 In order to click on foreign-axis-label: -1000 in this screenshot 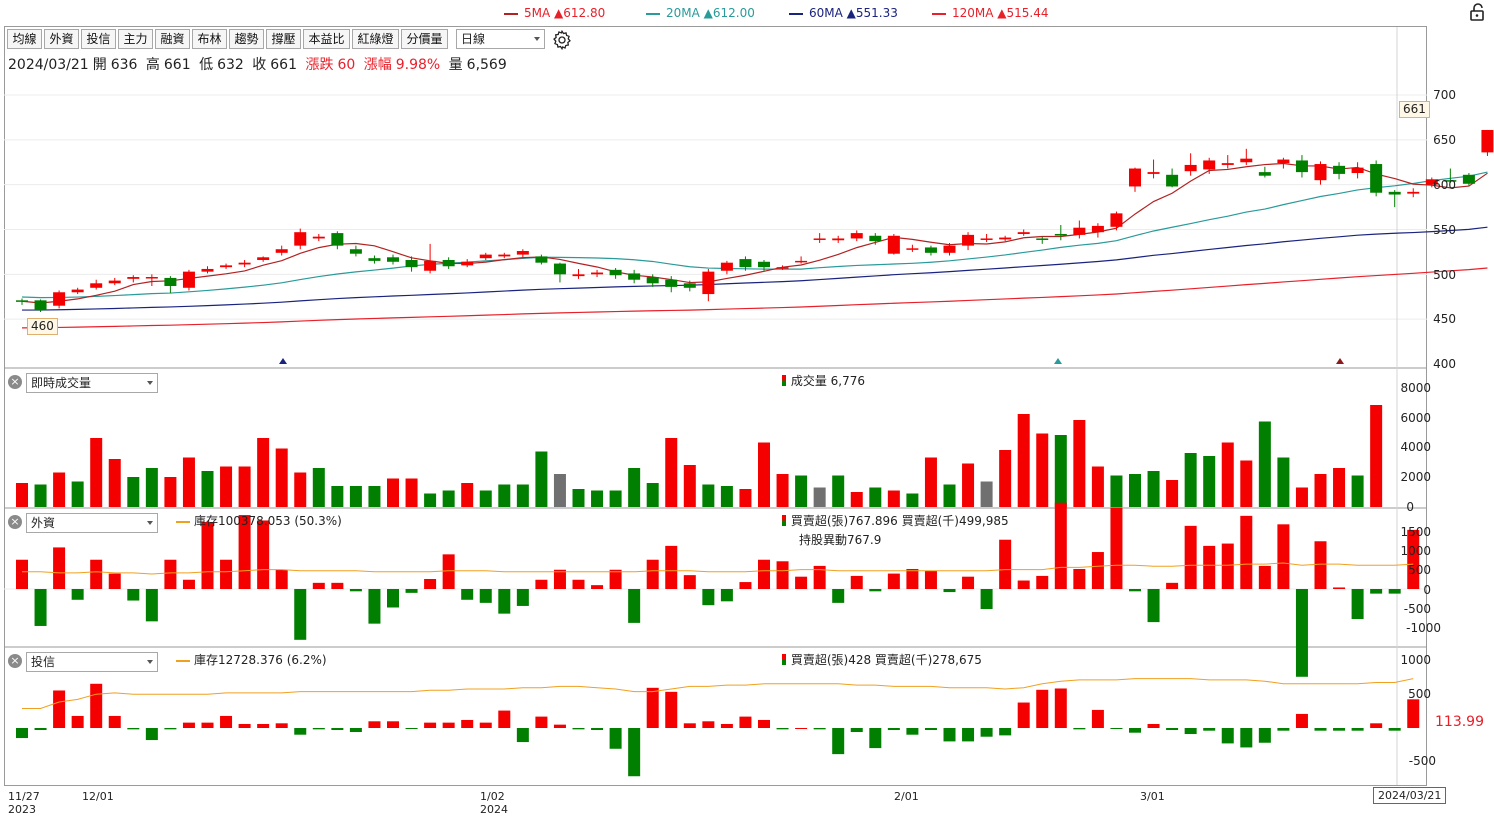, I will do `click(1423, 628)`.